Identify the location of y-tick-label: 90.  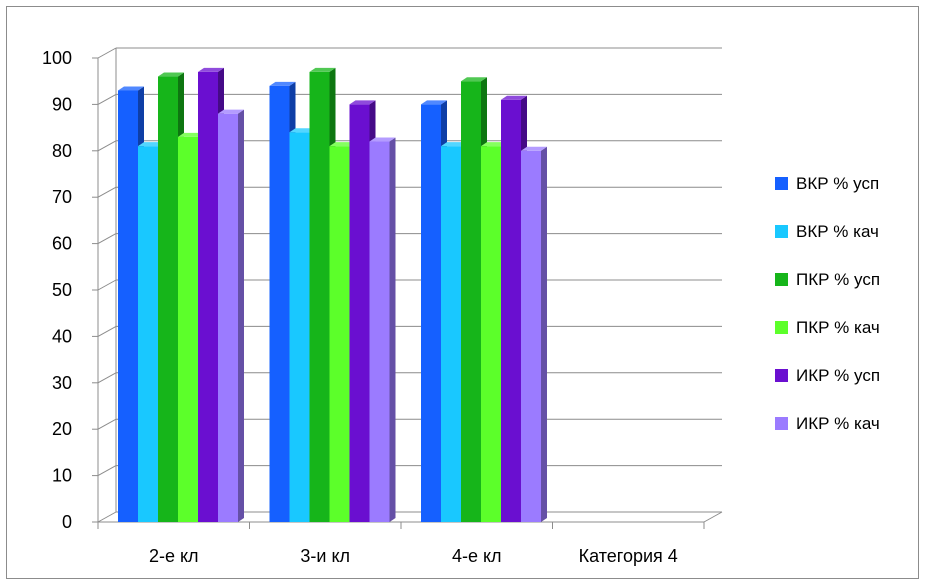
(62, 104).